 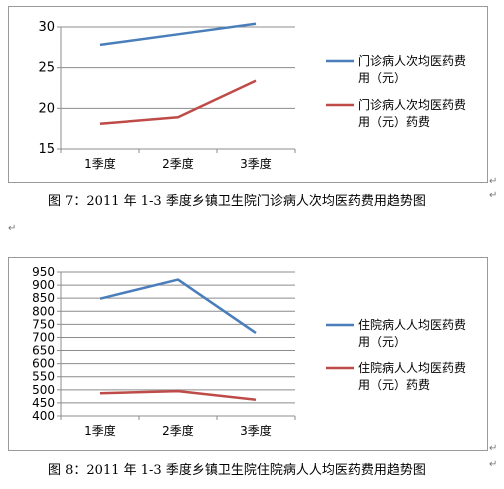 I want to click on legend-entry-label: 门诊病人次均医药费用（元）, so click(x=412, y=69).